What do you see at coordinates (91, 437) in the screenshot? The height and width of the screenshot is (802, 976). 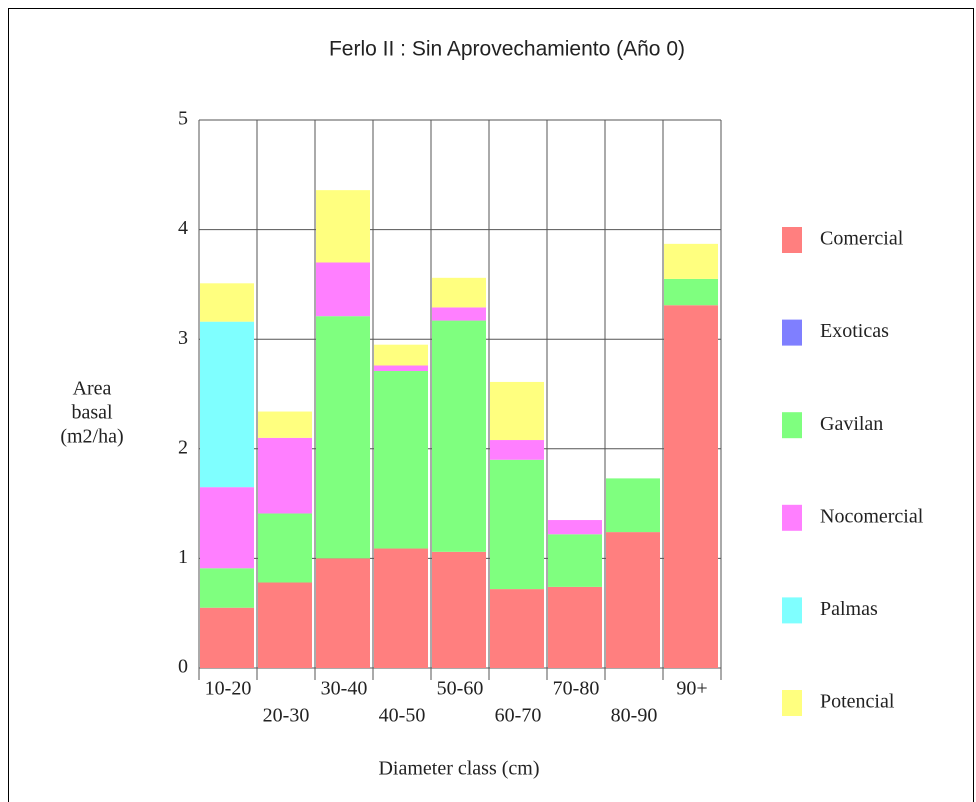 I see `y-axis-label: (m2/ha)` at bounding box center [91, 437].